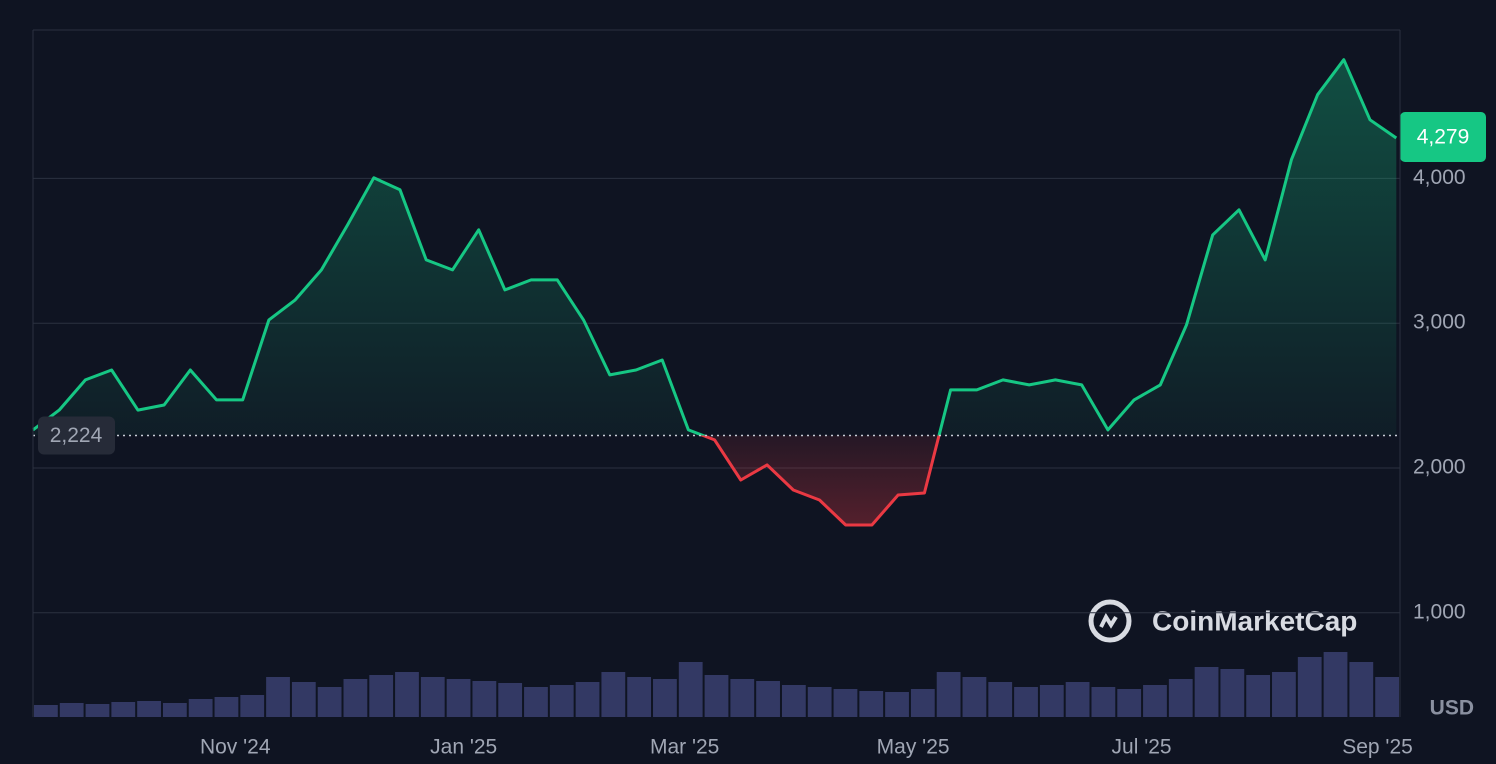 This screenshot has width=1496, height=764. What do you see at coordinates (1439, 611) in the screenshot?
I see `y-tick-label: 1,000` at bounding box center [1439, 611].